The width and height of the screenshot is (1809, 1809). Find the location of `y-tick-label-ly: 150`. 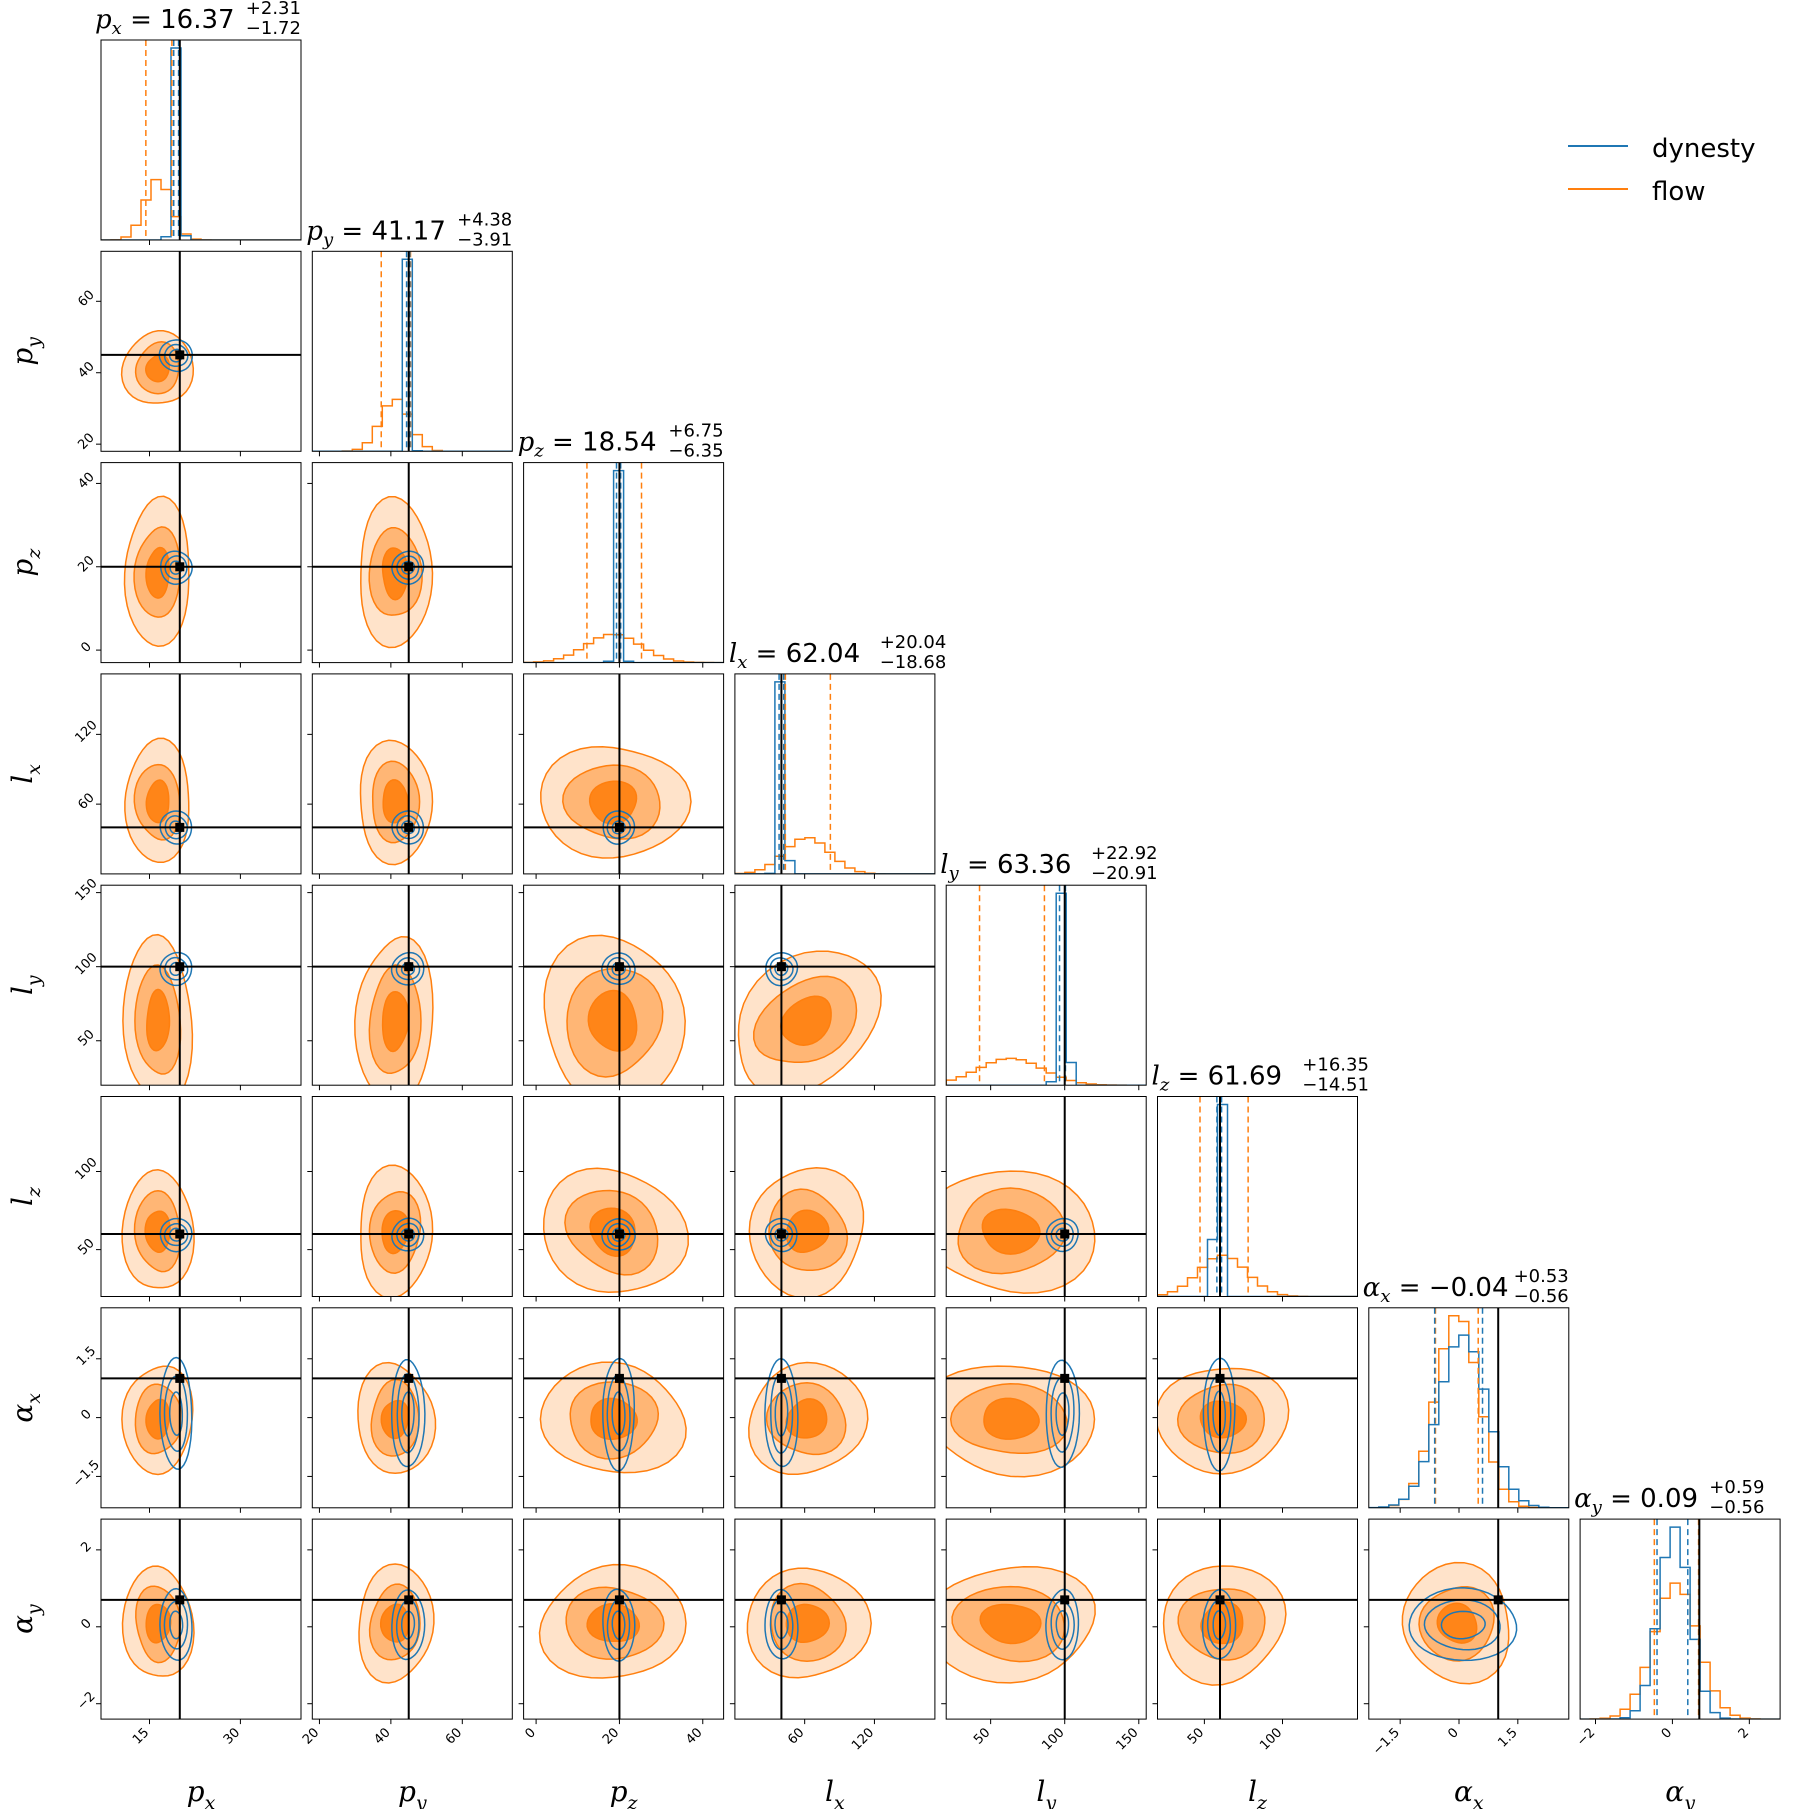

y-tick-label-ly: 150 is located at coordinates (86, 890).